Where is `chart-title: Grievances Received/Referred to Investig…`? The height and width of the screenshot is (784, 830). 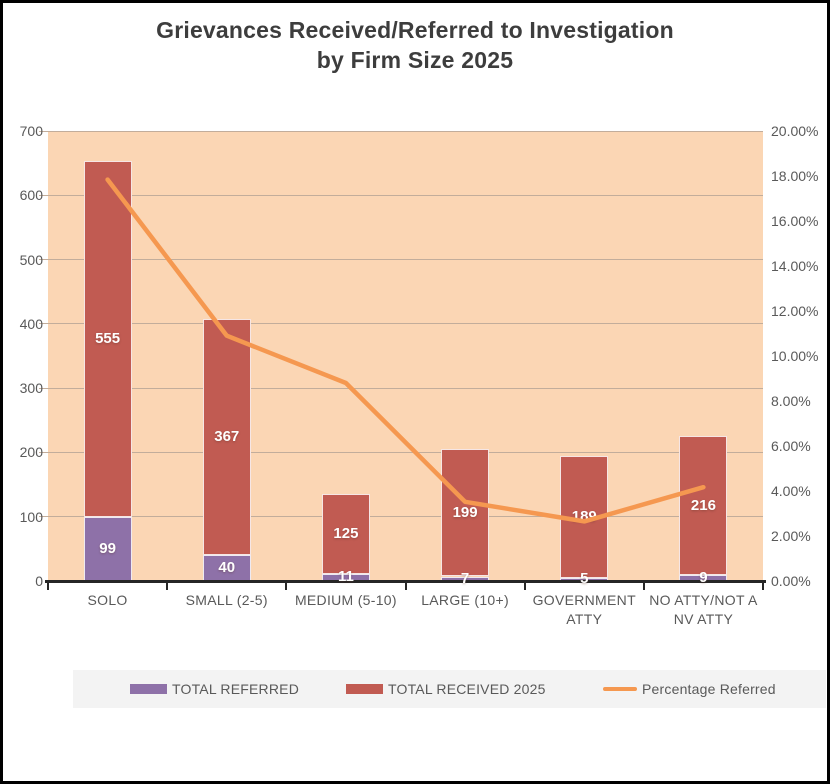 chart-title: Grievances Received/Referred to Investig… is located at coordinates (415, 45).